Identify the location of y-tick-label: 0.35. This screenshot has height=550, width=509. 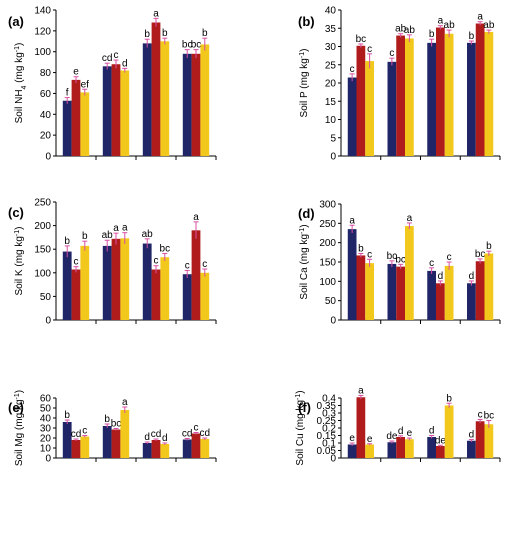
(327, 406).